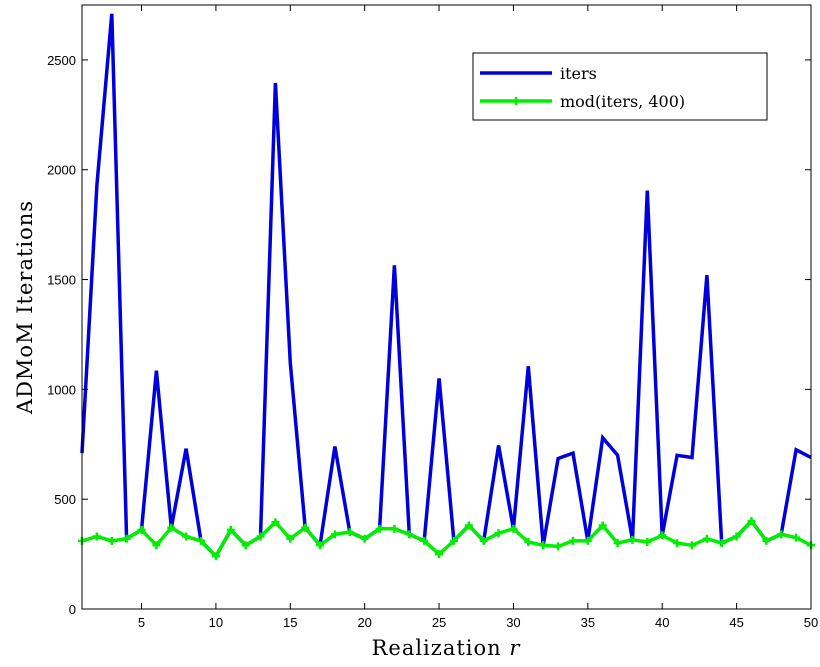  I want to click on x-tick-label: 45, so click(736, 622).